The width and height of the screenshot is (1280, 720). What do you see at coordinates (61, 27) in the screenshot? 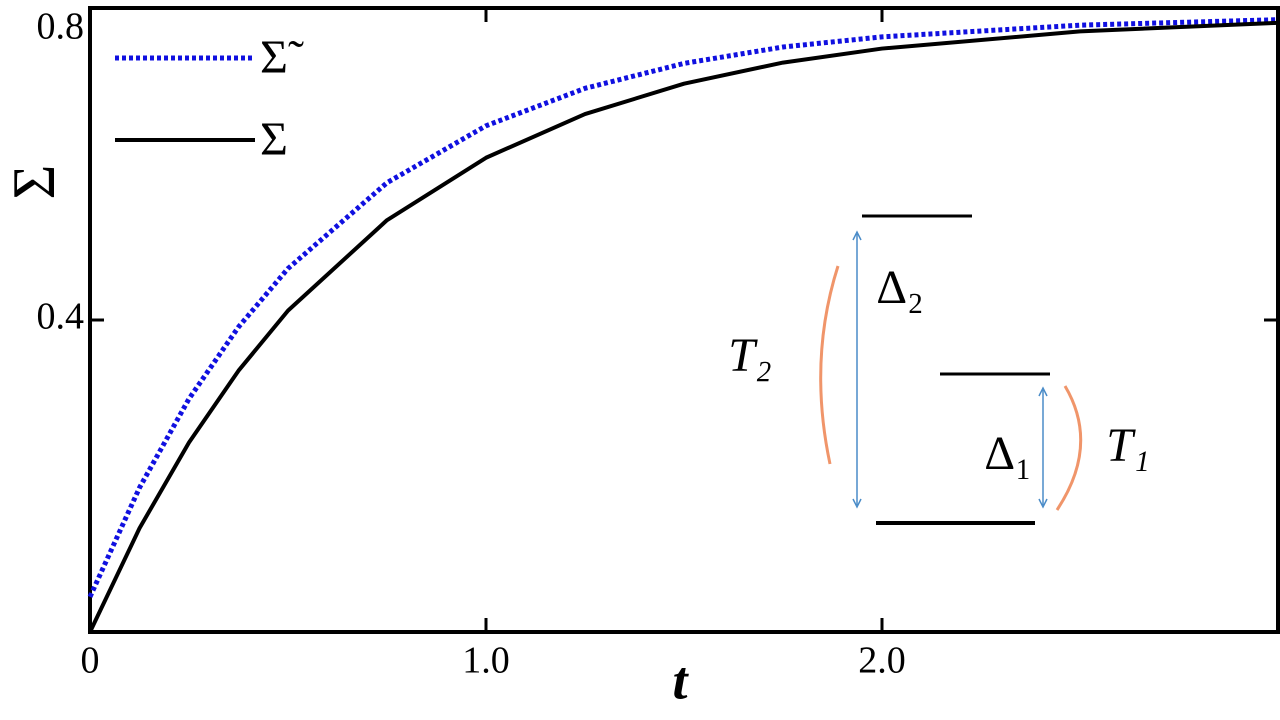
I see `y-tick-label: 0.8` at bounding box center [61, 27].